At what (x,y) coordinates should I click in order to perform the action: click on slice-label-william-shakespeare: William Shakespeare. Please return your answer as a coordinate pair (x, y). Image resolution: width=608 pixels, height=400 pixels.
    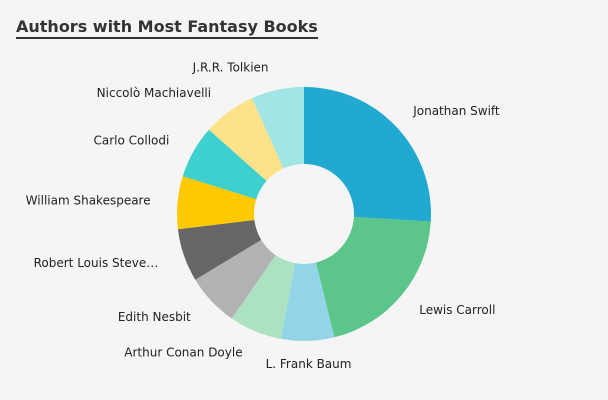
    Looking at the image, I should click on (88, 200).